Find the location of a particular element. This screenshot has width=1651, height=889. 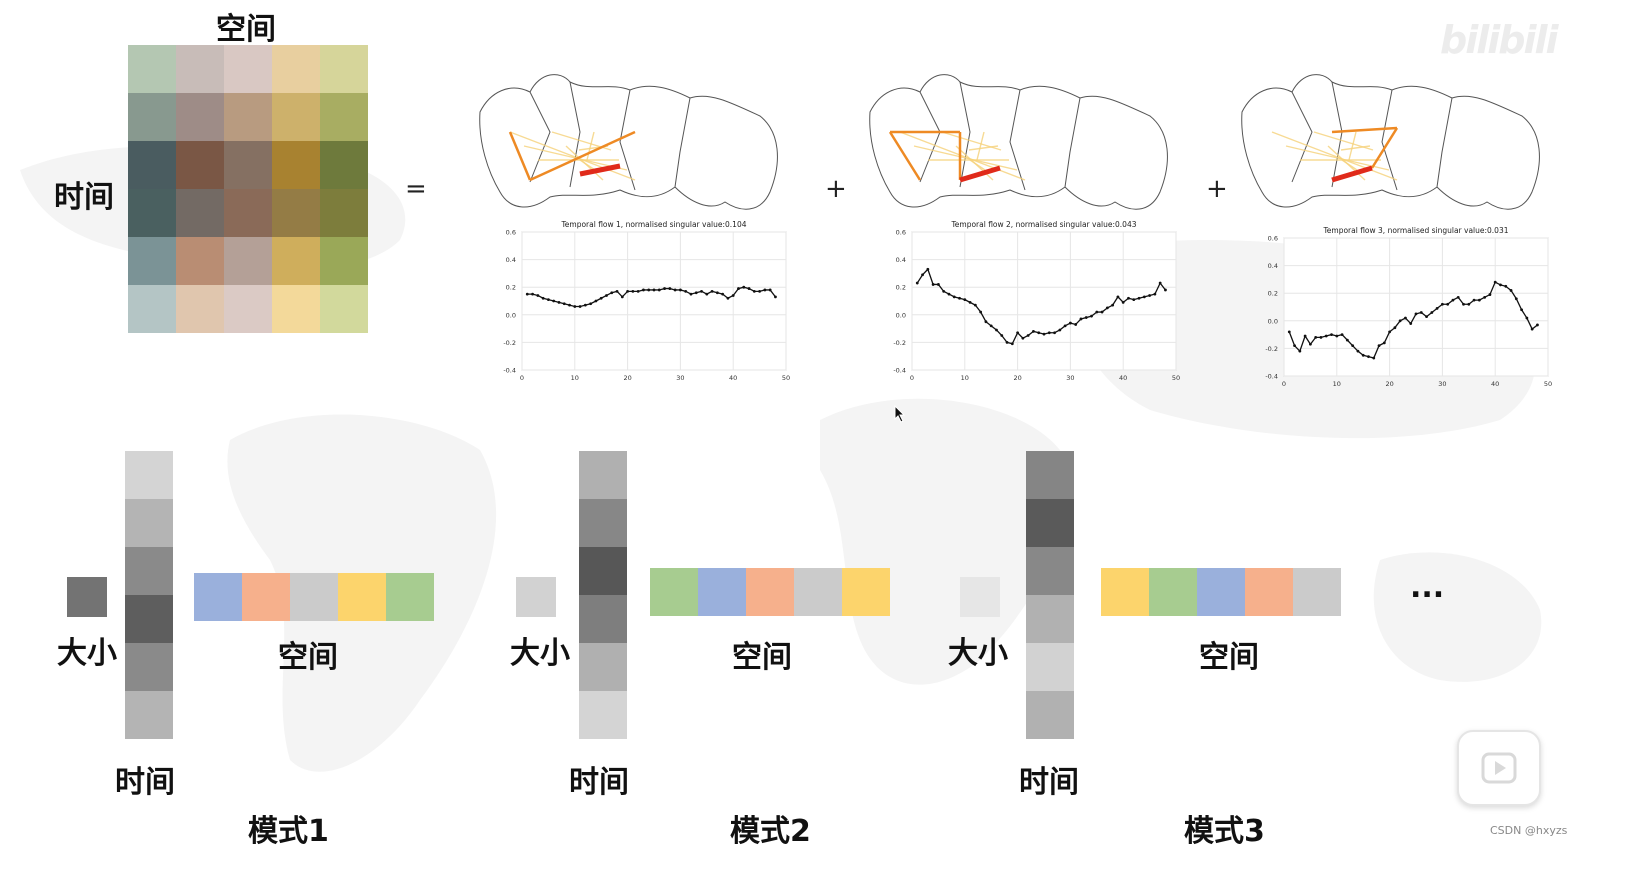

x-tick-label: 20 is located at coordinates (1017, 378).